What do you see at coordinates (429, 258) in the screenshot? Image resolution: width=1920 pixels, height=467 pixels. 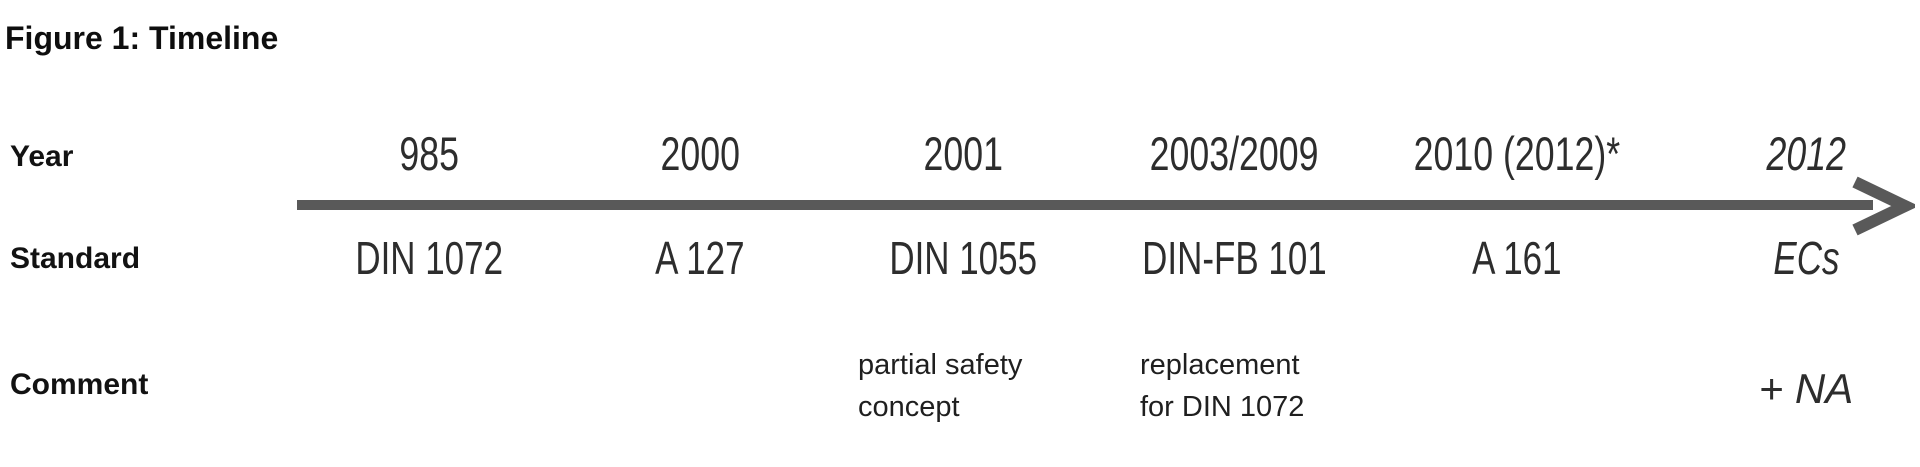 I see `standard-value: DIN 1072` at bounding box center [429, 258].